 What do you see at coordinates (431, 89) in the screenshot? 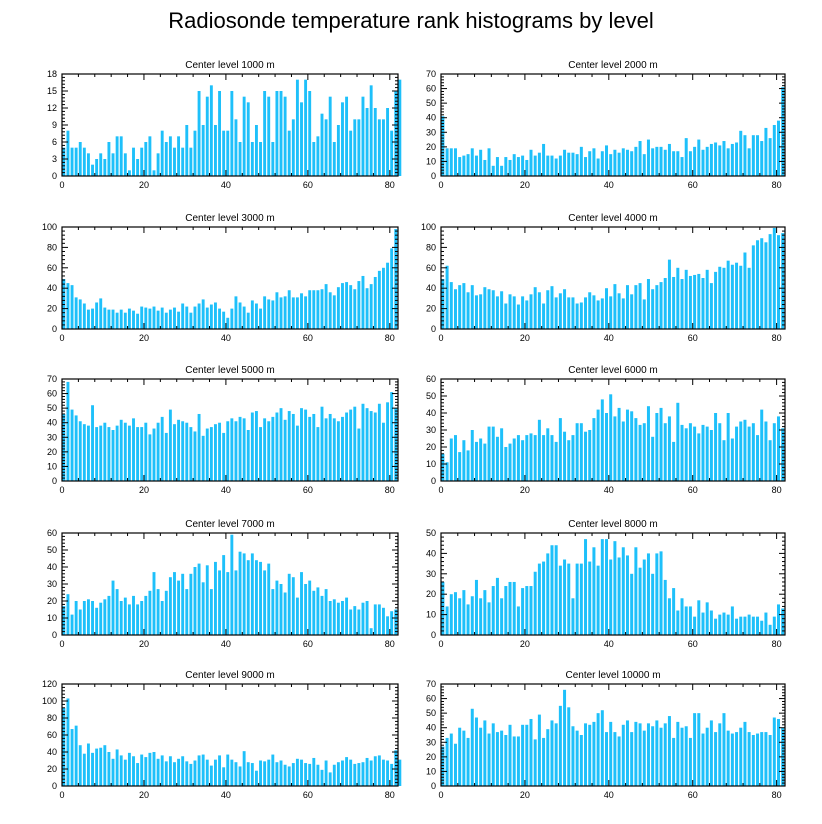
I see `y-tick-label: 60` at bounding box center [431, 89].